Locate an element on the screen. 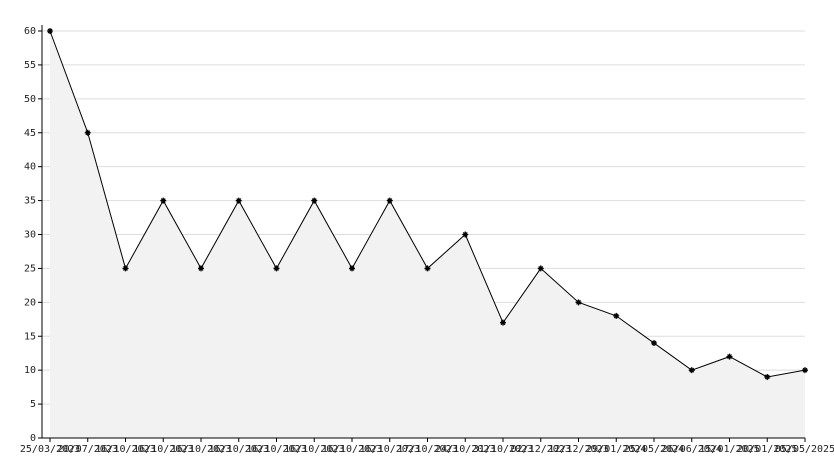 The height and width of the screenshot is (468, 834). y-tick-label: 25 is located at coordinates (30, 268).